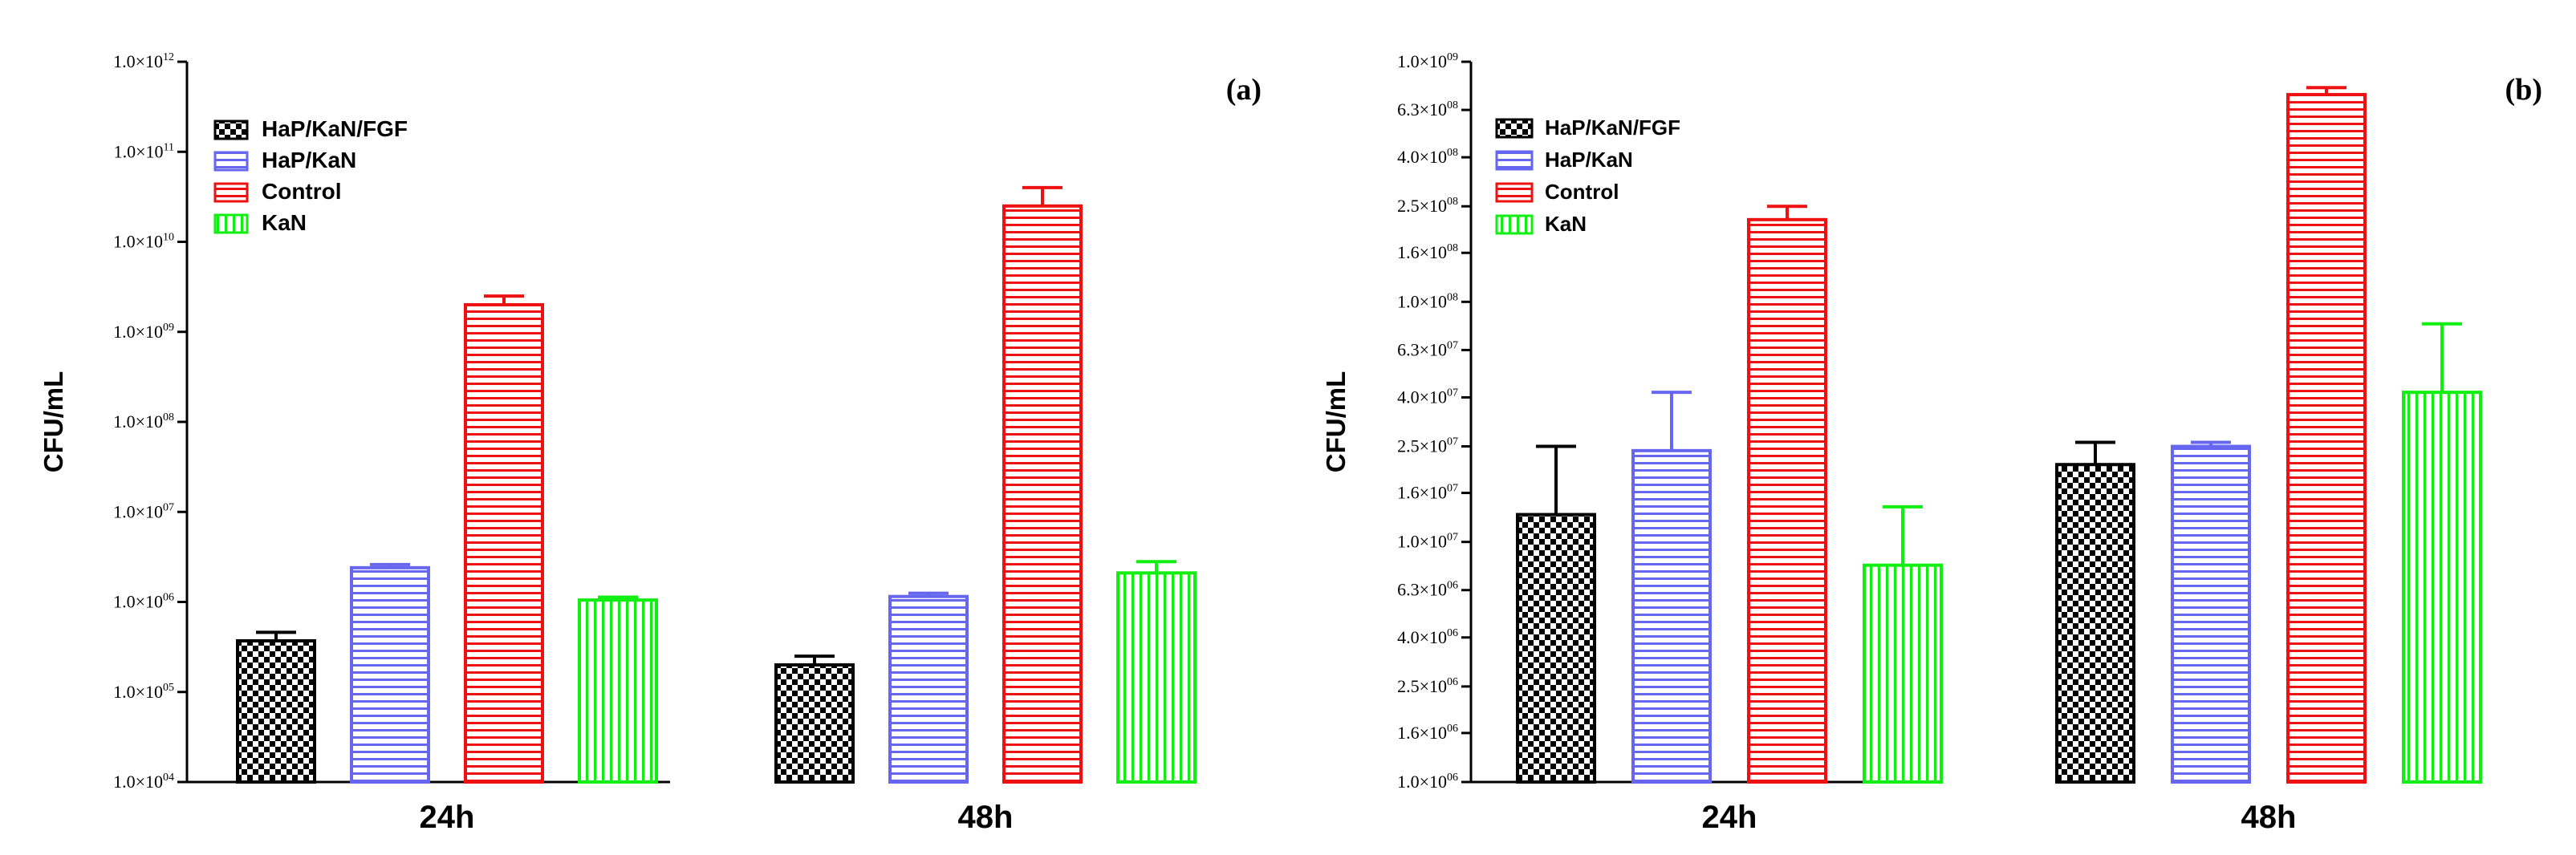  Describe the element at coordinates (1427, 206) in the screenshot. I see `y-tick-label: 2.5×1008` at that location.